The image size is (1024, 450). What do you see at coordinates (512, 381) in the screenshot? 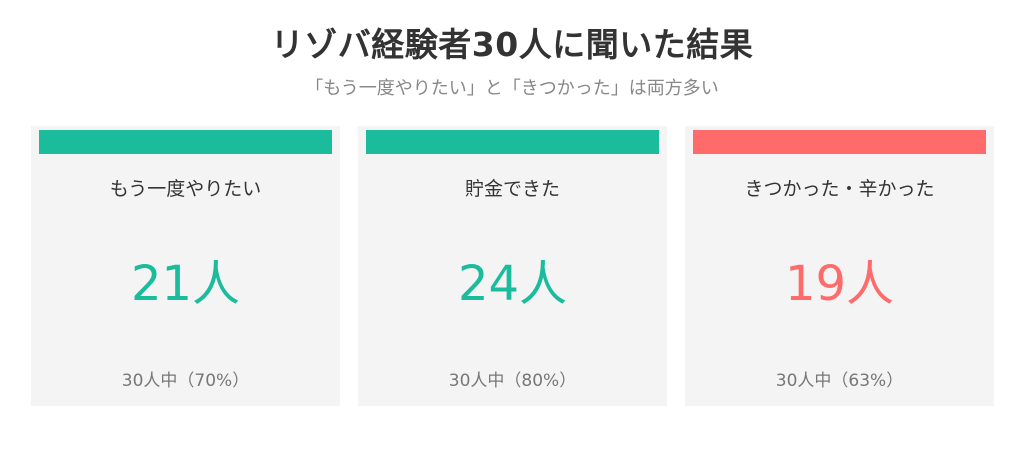
I see `card-note: 30人中（80%）` at bounding box center [512, 381].